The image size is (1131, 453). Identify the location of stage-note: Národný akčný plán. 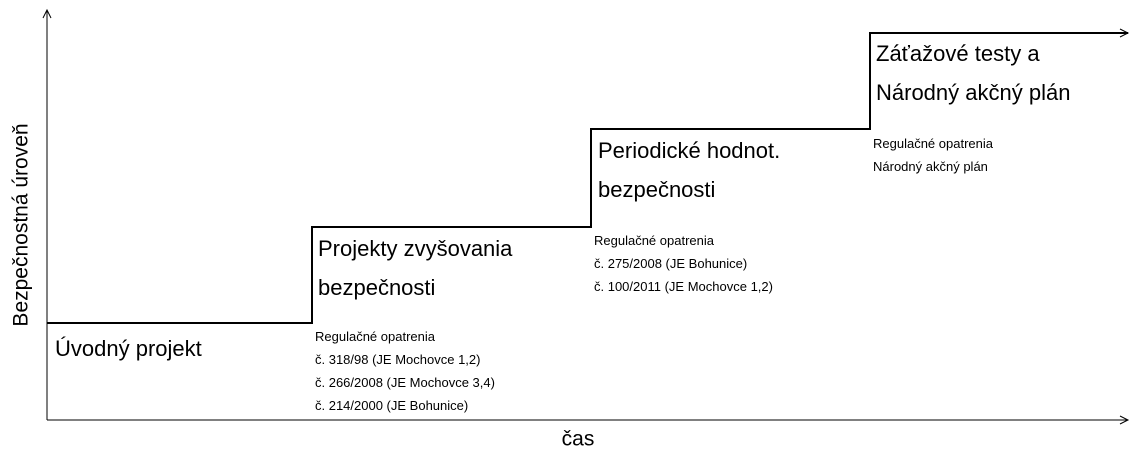
(930, 166).